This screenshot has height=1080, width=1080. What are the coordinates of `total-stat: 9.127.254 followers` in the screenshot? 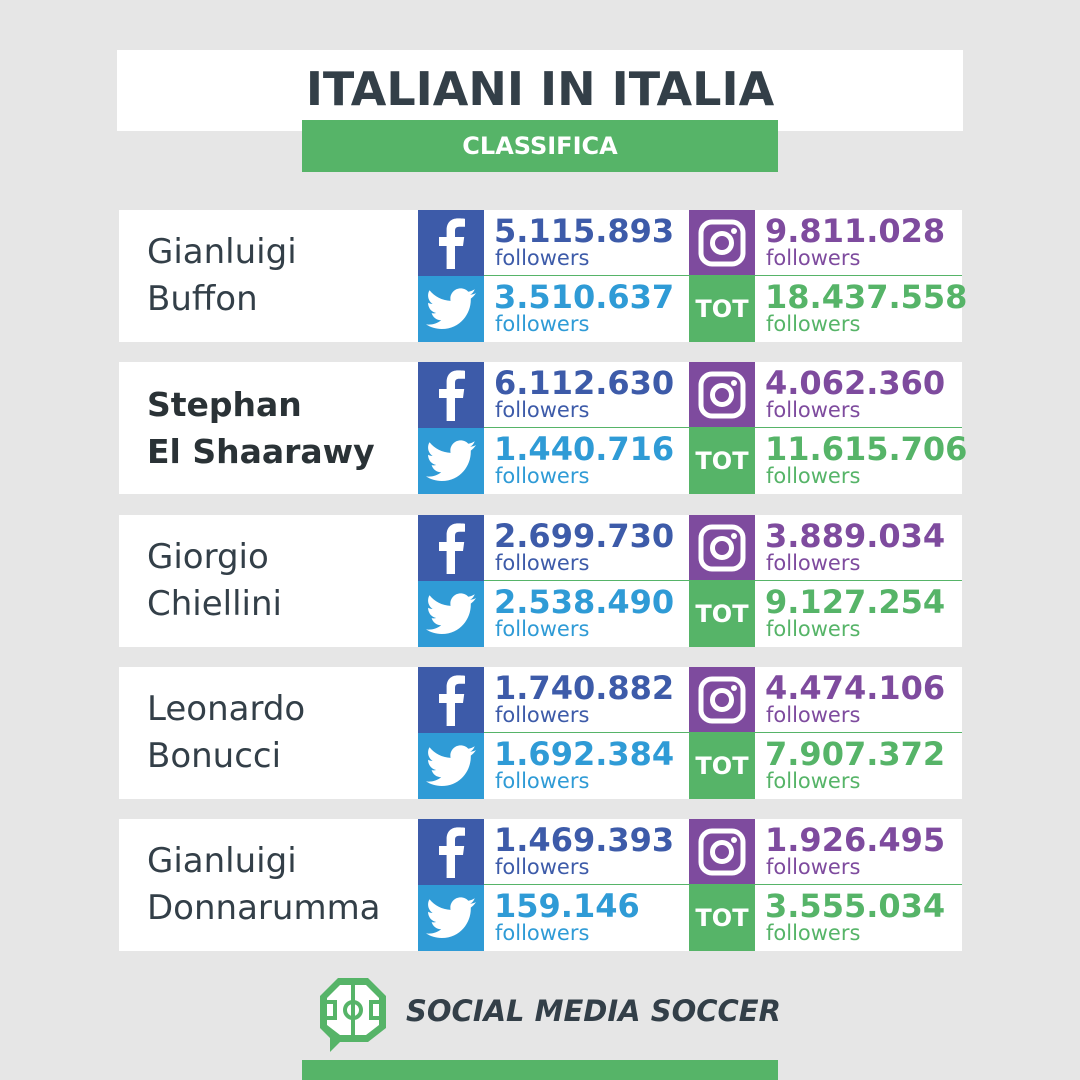 It's located at (857, 614).